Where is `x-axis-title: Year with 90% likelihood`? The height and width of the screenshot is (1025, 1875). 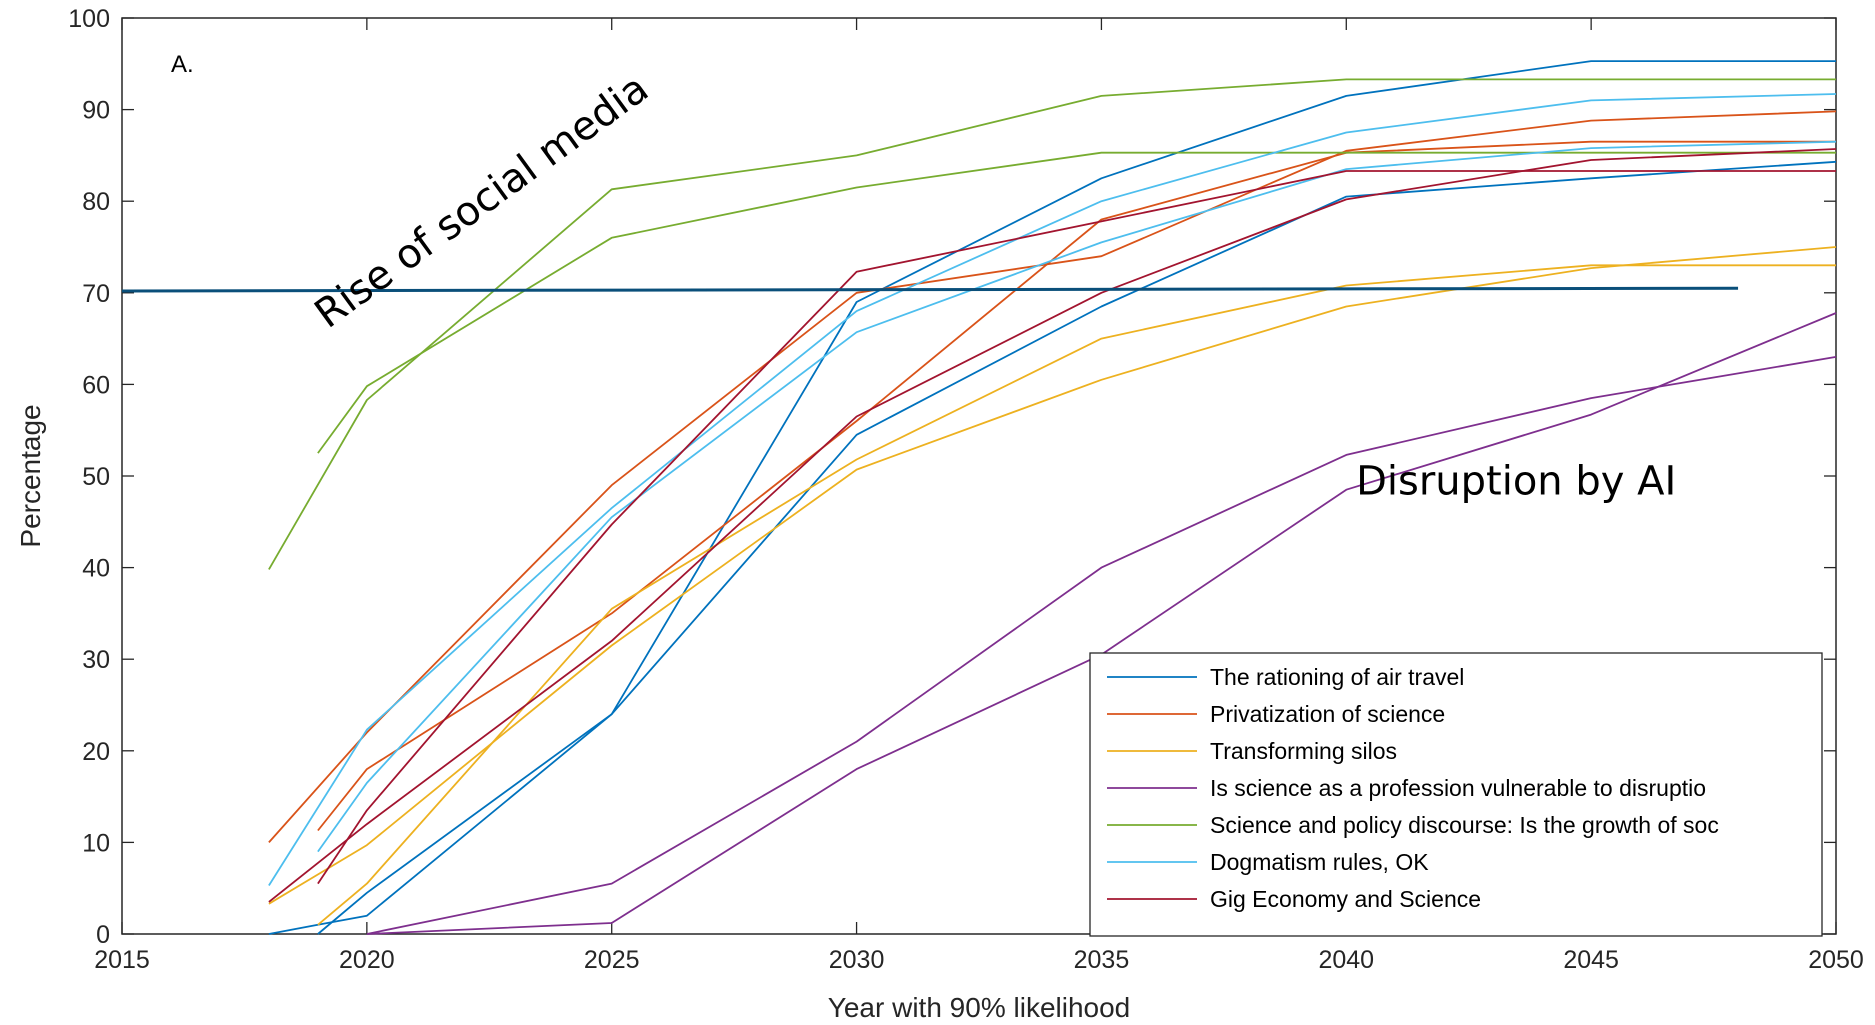
x-axis-title: Year with 90% likelihood is located at coordinates (979, 1007).